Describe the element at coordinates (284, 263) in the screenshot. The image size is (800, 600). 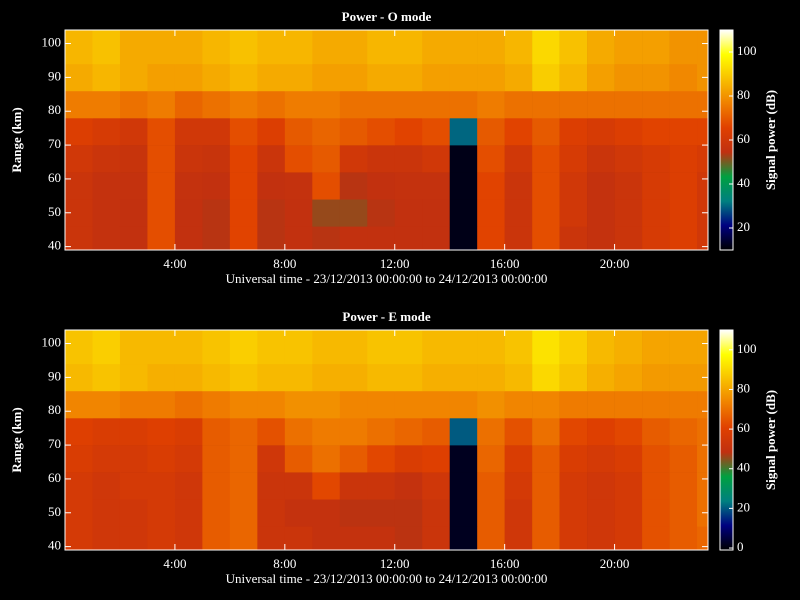
I see `x-tick-label: 8:00` at that location.